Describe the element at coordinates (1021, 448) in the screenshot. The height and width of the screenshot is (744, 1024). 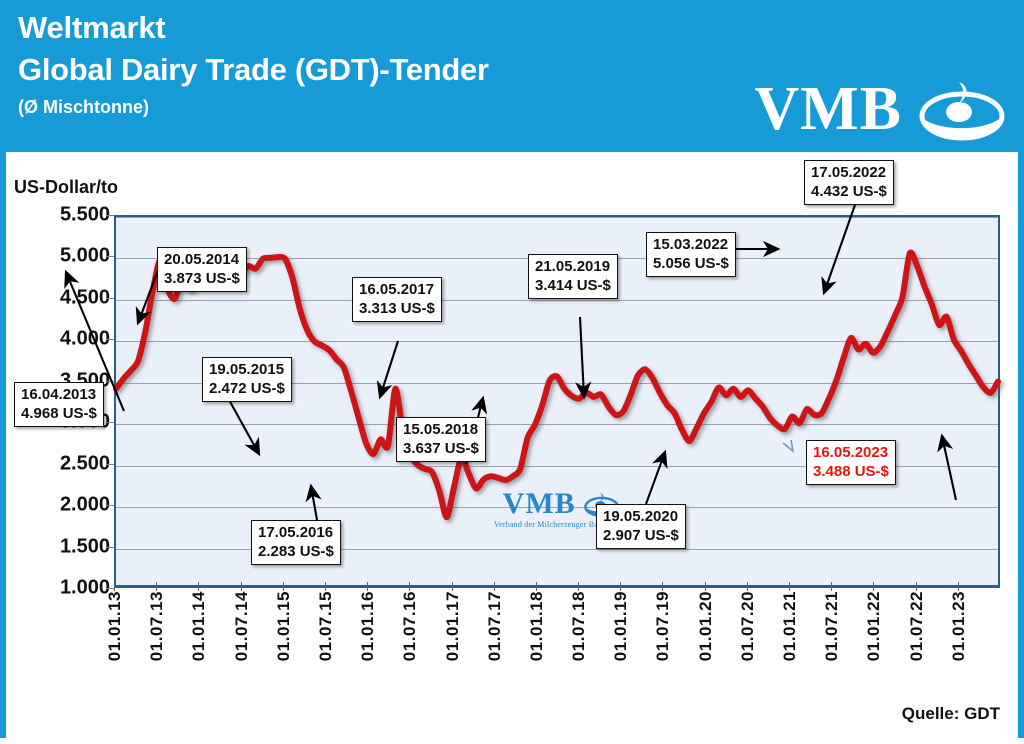
I see `frame-border-right` at that location.